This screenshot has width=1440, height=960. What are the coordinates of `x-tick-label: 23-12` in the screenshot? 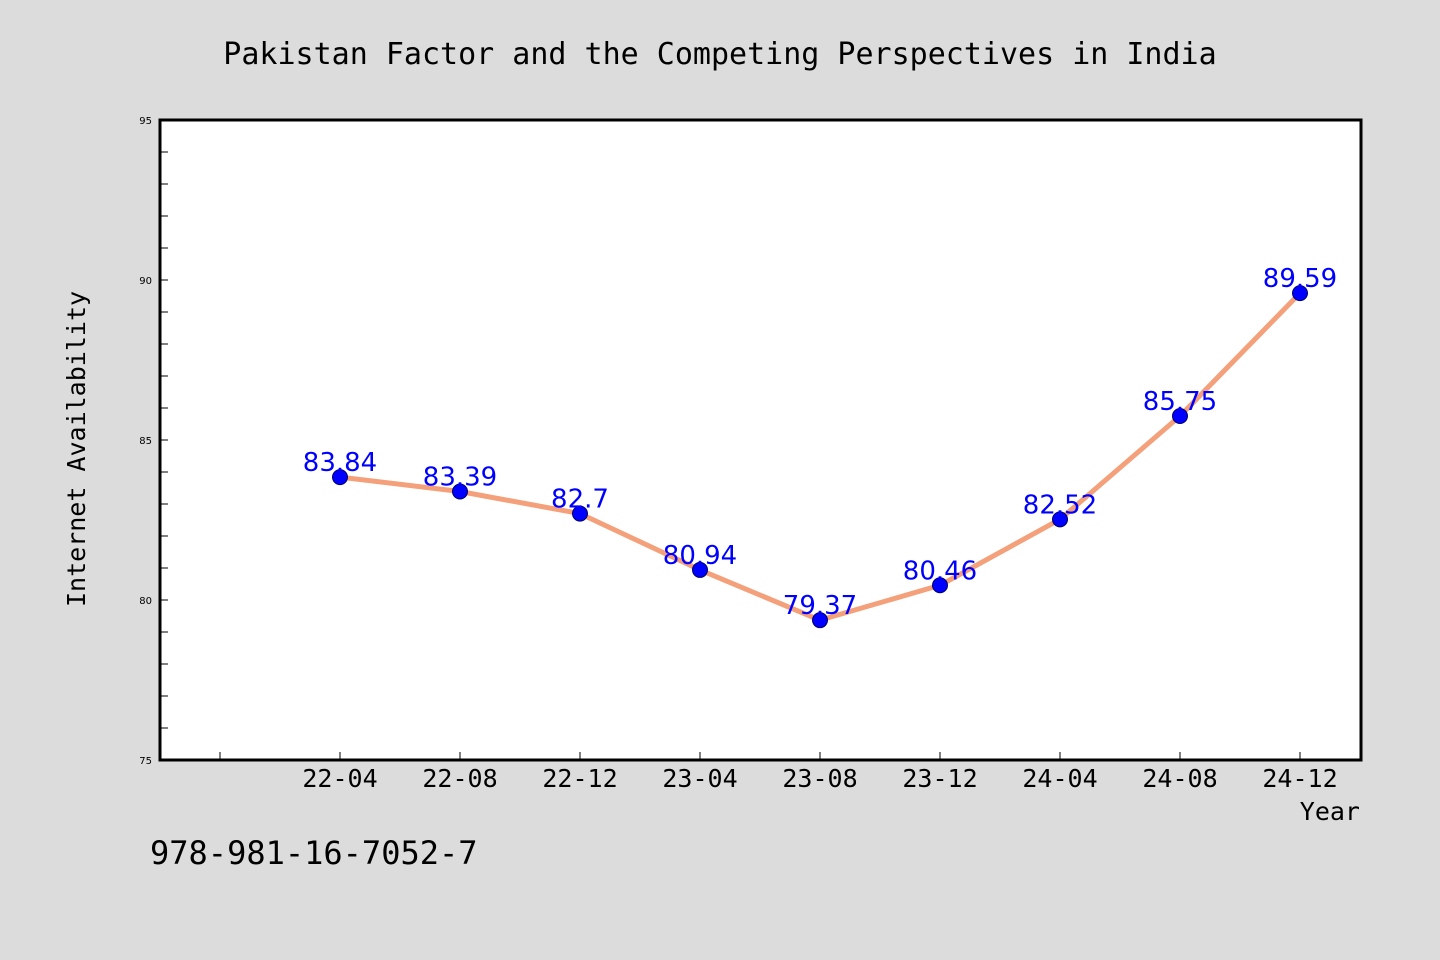 It's located at (939, 778).